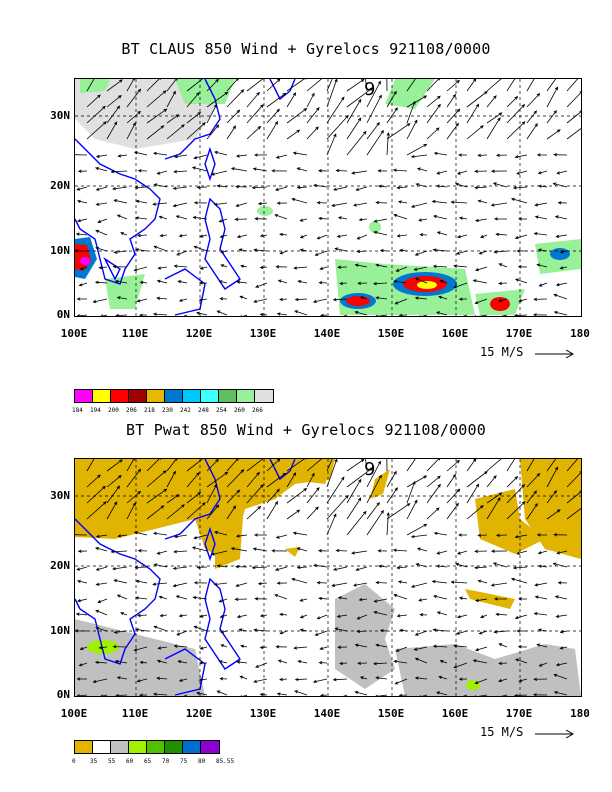 The height and width of the screenshot is (792, 612). I want to click on x-tick-label: 130E, so click(263, 333).